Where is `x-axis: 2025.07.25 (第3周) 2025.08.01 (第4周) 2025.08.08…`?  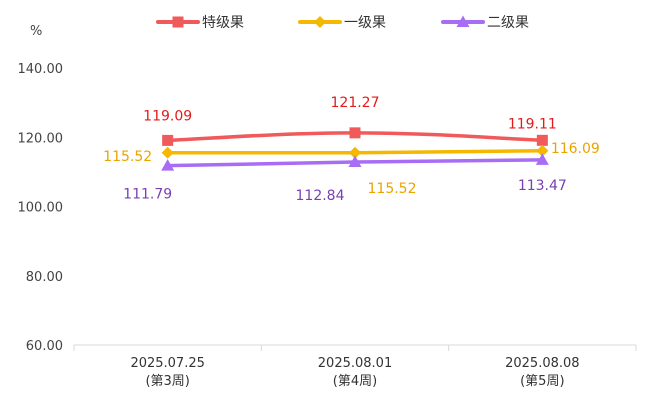 x-axis: 2025.07.25 (第3周) 2025.08.01 (第4周) 2025.08.08… is located at coordinates (355, 366).